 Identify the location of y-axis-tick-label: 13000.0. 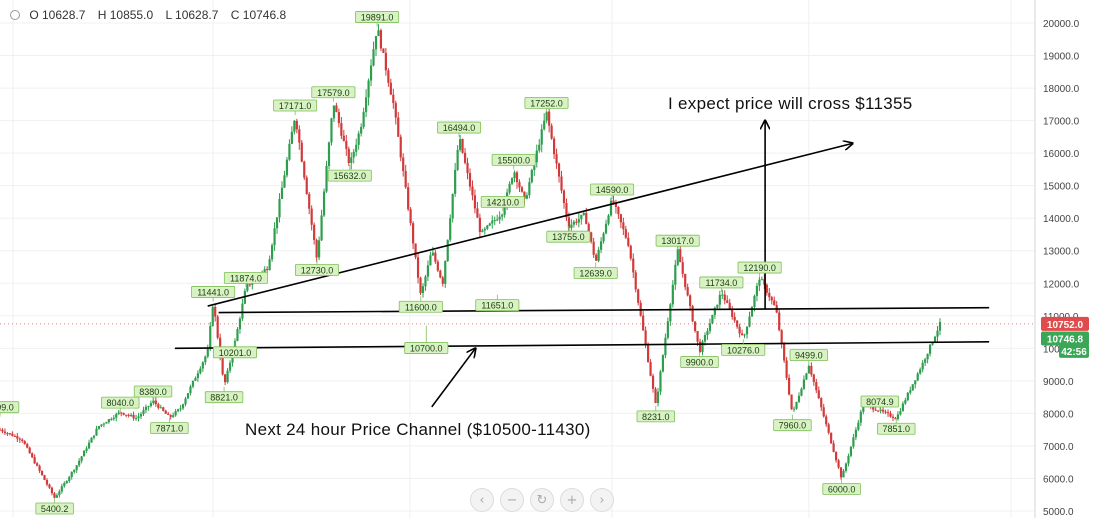
(1061, 252).